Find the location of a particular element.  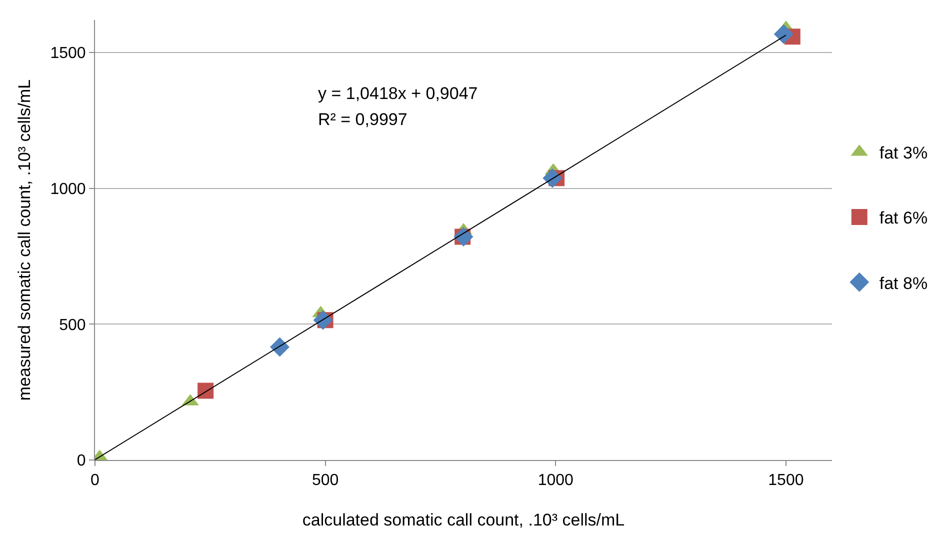

y-tick-label: 1000 is located at coordinates (68, 189).